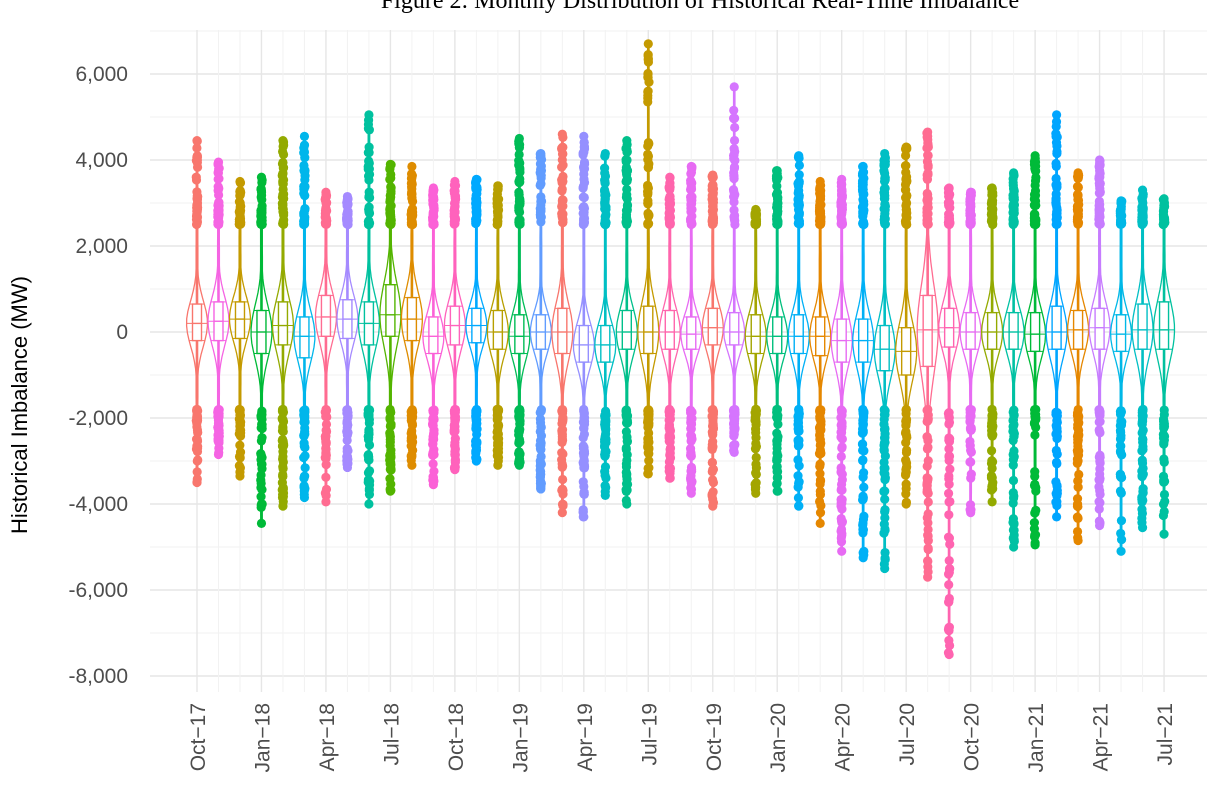  What do you see at coordinates (98, 590) in the screenshot?
I see `y-tick-label: -6,000` at bounding box center [98, 590].